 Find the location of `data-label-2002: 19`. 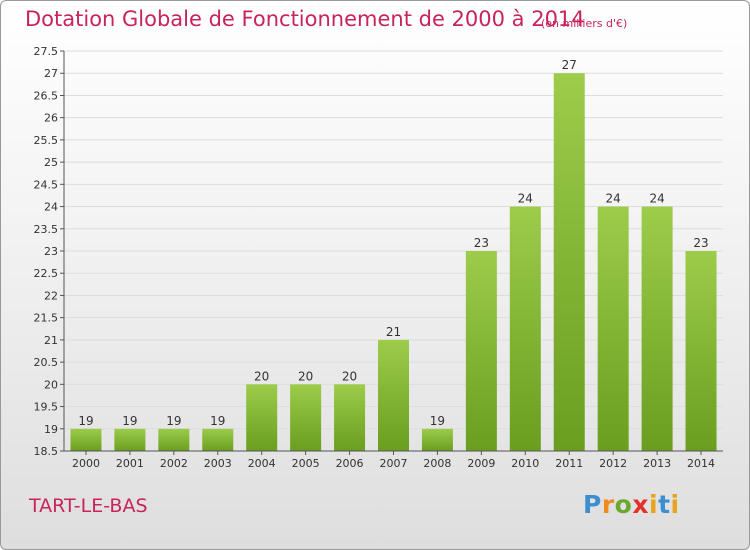

data-label-2002: 19 is located at coordinates (173, 421).